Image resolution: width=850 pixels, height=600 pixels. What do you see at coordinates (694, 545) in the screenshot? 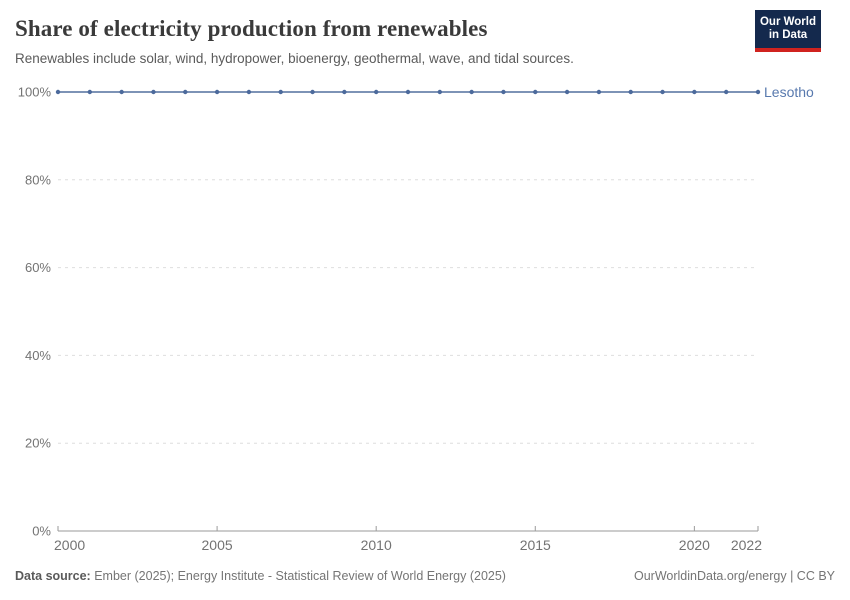
I see `x-axis-tick-label: 2020` at bounding box center [694, 545].